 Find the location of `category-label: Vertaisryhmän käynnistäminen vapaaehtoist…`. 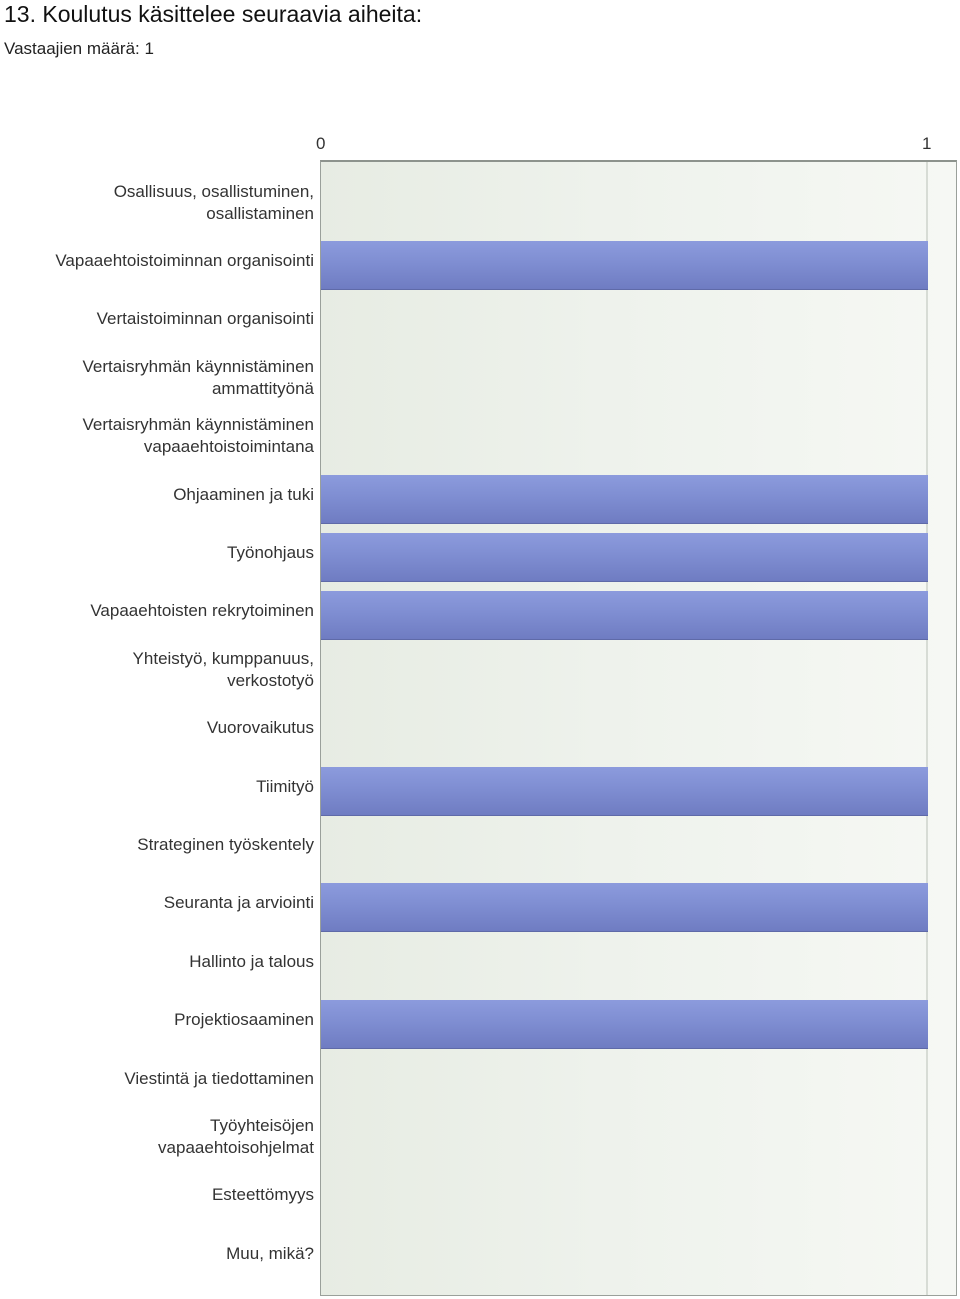

category-label: Vertaisryhmän käynnistäminen vapaaehtoist… is located at coordinates (198, 436).